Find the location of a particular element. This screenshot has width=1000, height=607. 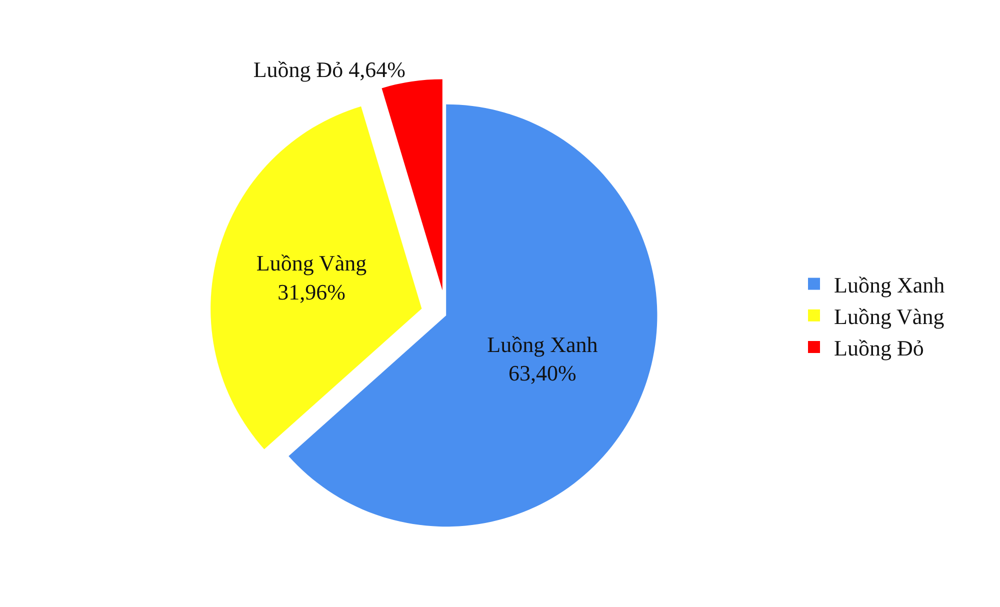

slice-label: Luồng Xanh is located at coordinates (542, 344).